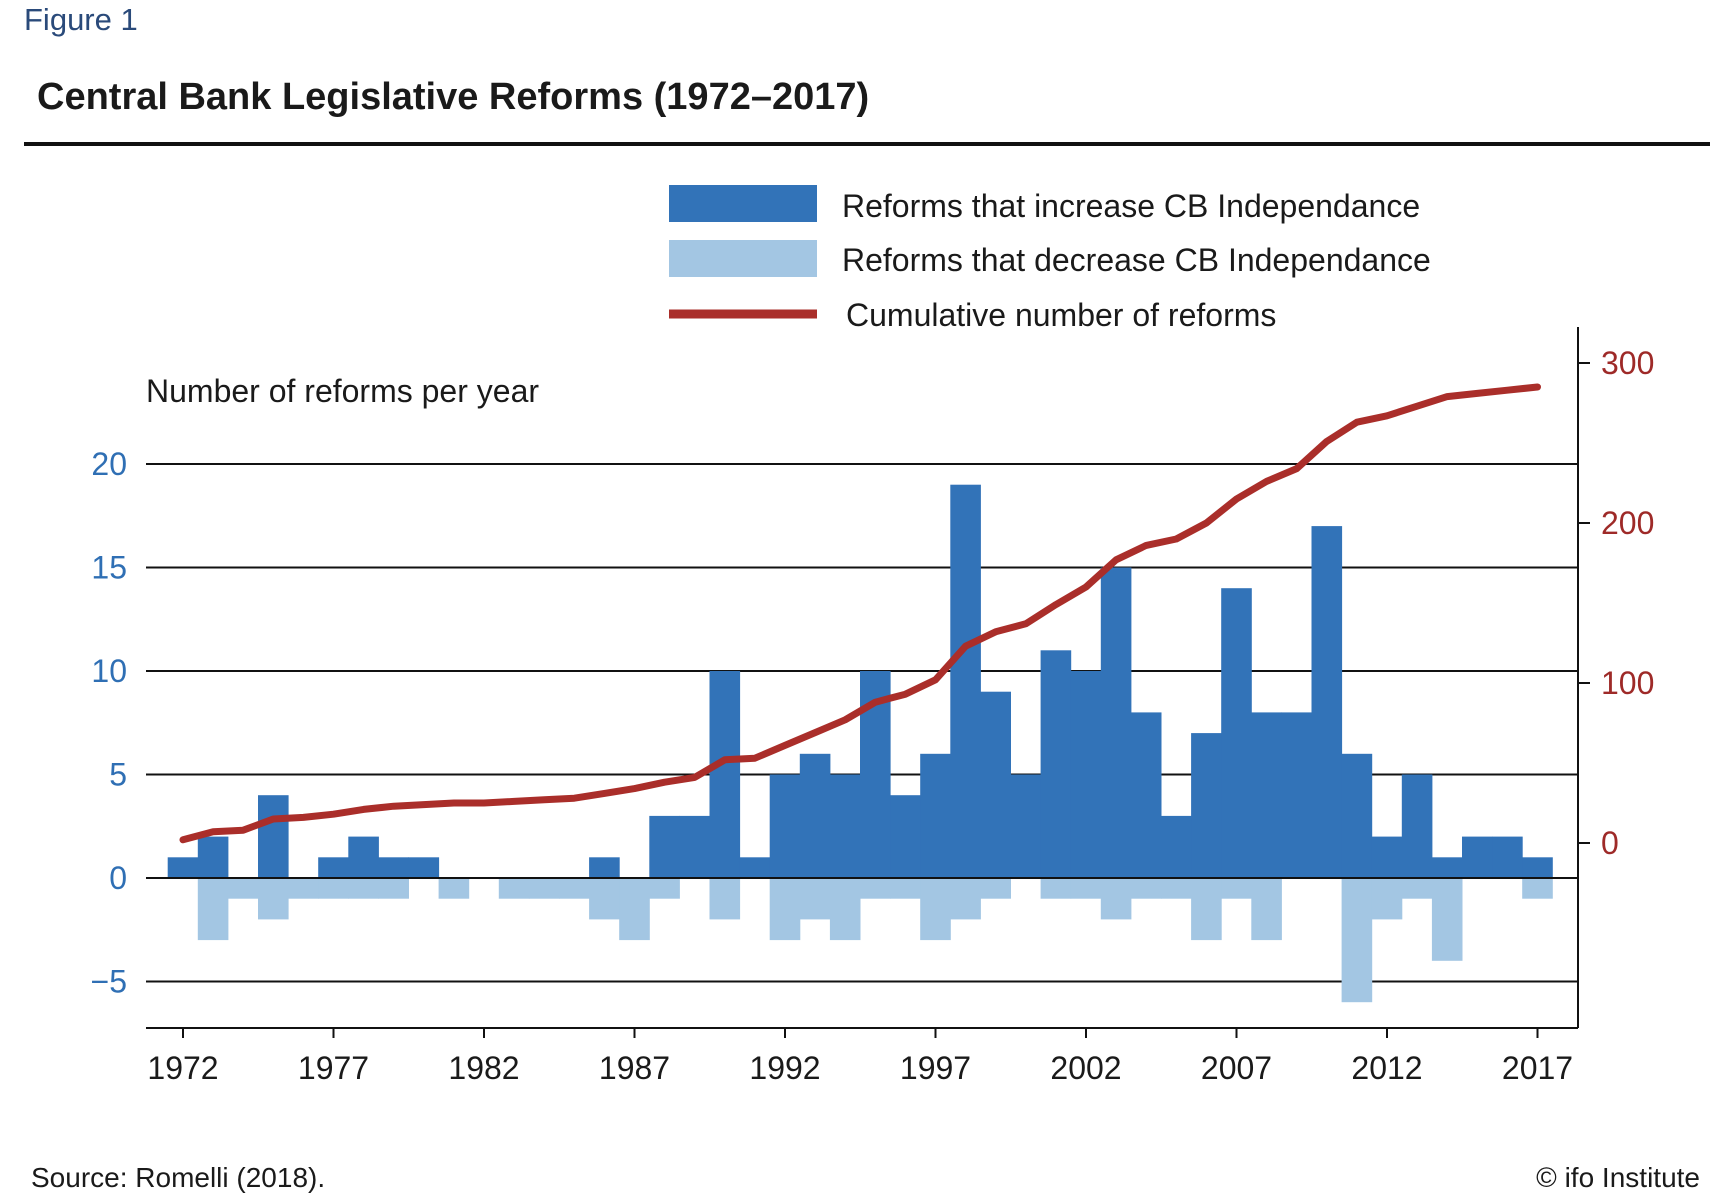  Describe the element at coordinates (743, 258) in the screenshot. I see `legend-swatch-decrease` at that location.